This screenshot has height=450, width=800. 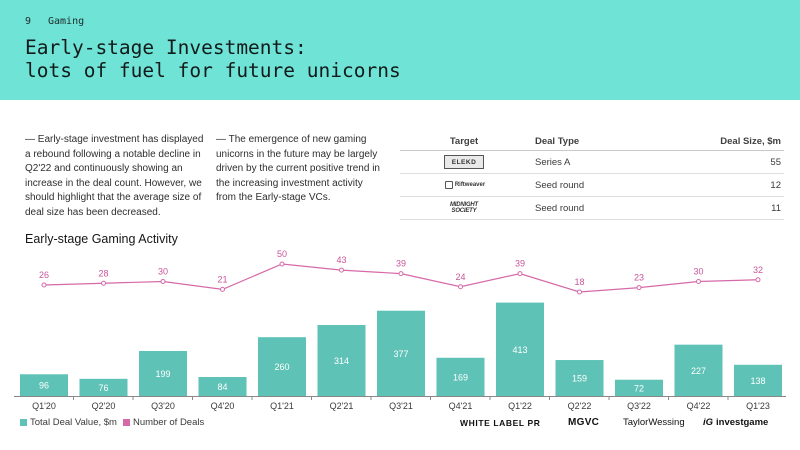 What do you see at coordinates (708, 422) in the screenshot?
I see `investgame-mark-icon: iG` at bounding box center [708, 422].